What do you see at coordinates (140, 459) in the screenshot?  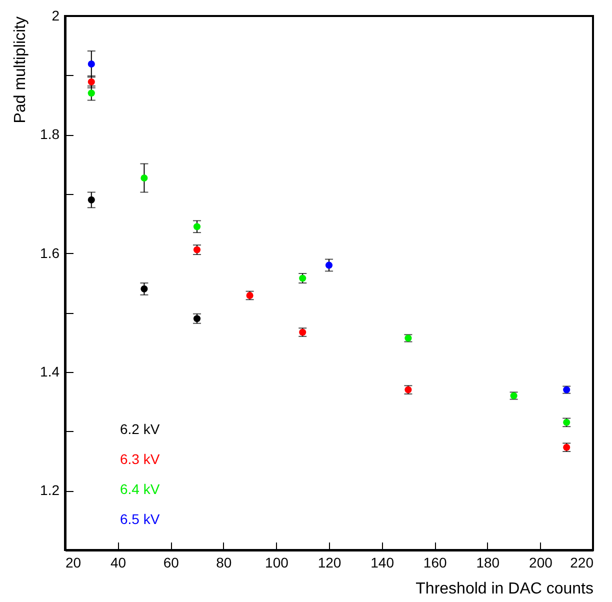 I see `text: 6.3 kV` at bounding box center [140, 459].